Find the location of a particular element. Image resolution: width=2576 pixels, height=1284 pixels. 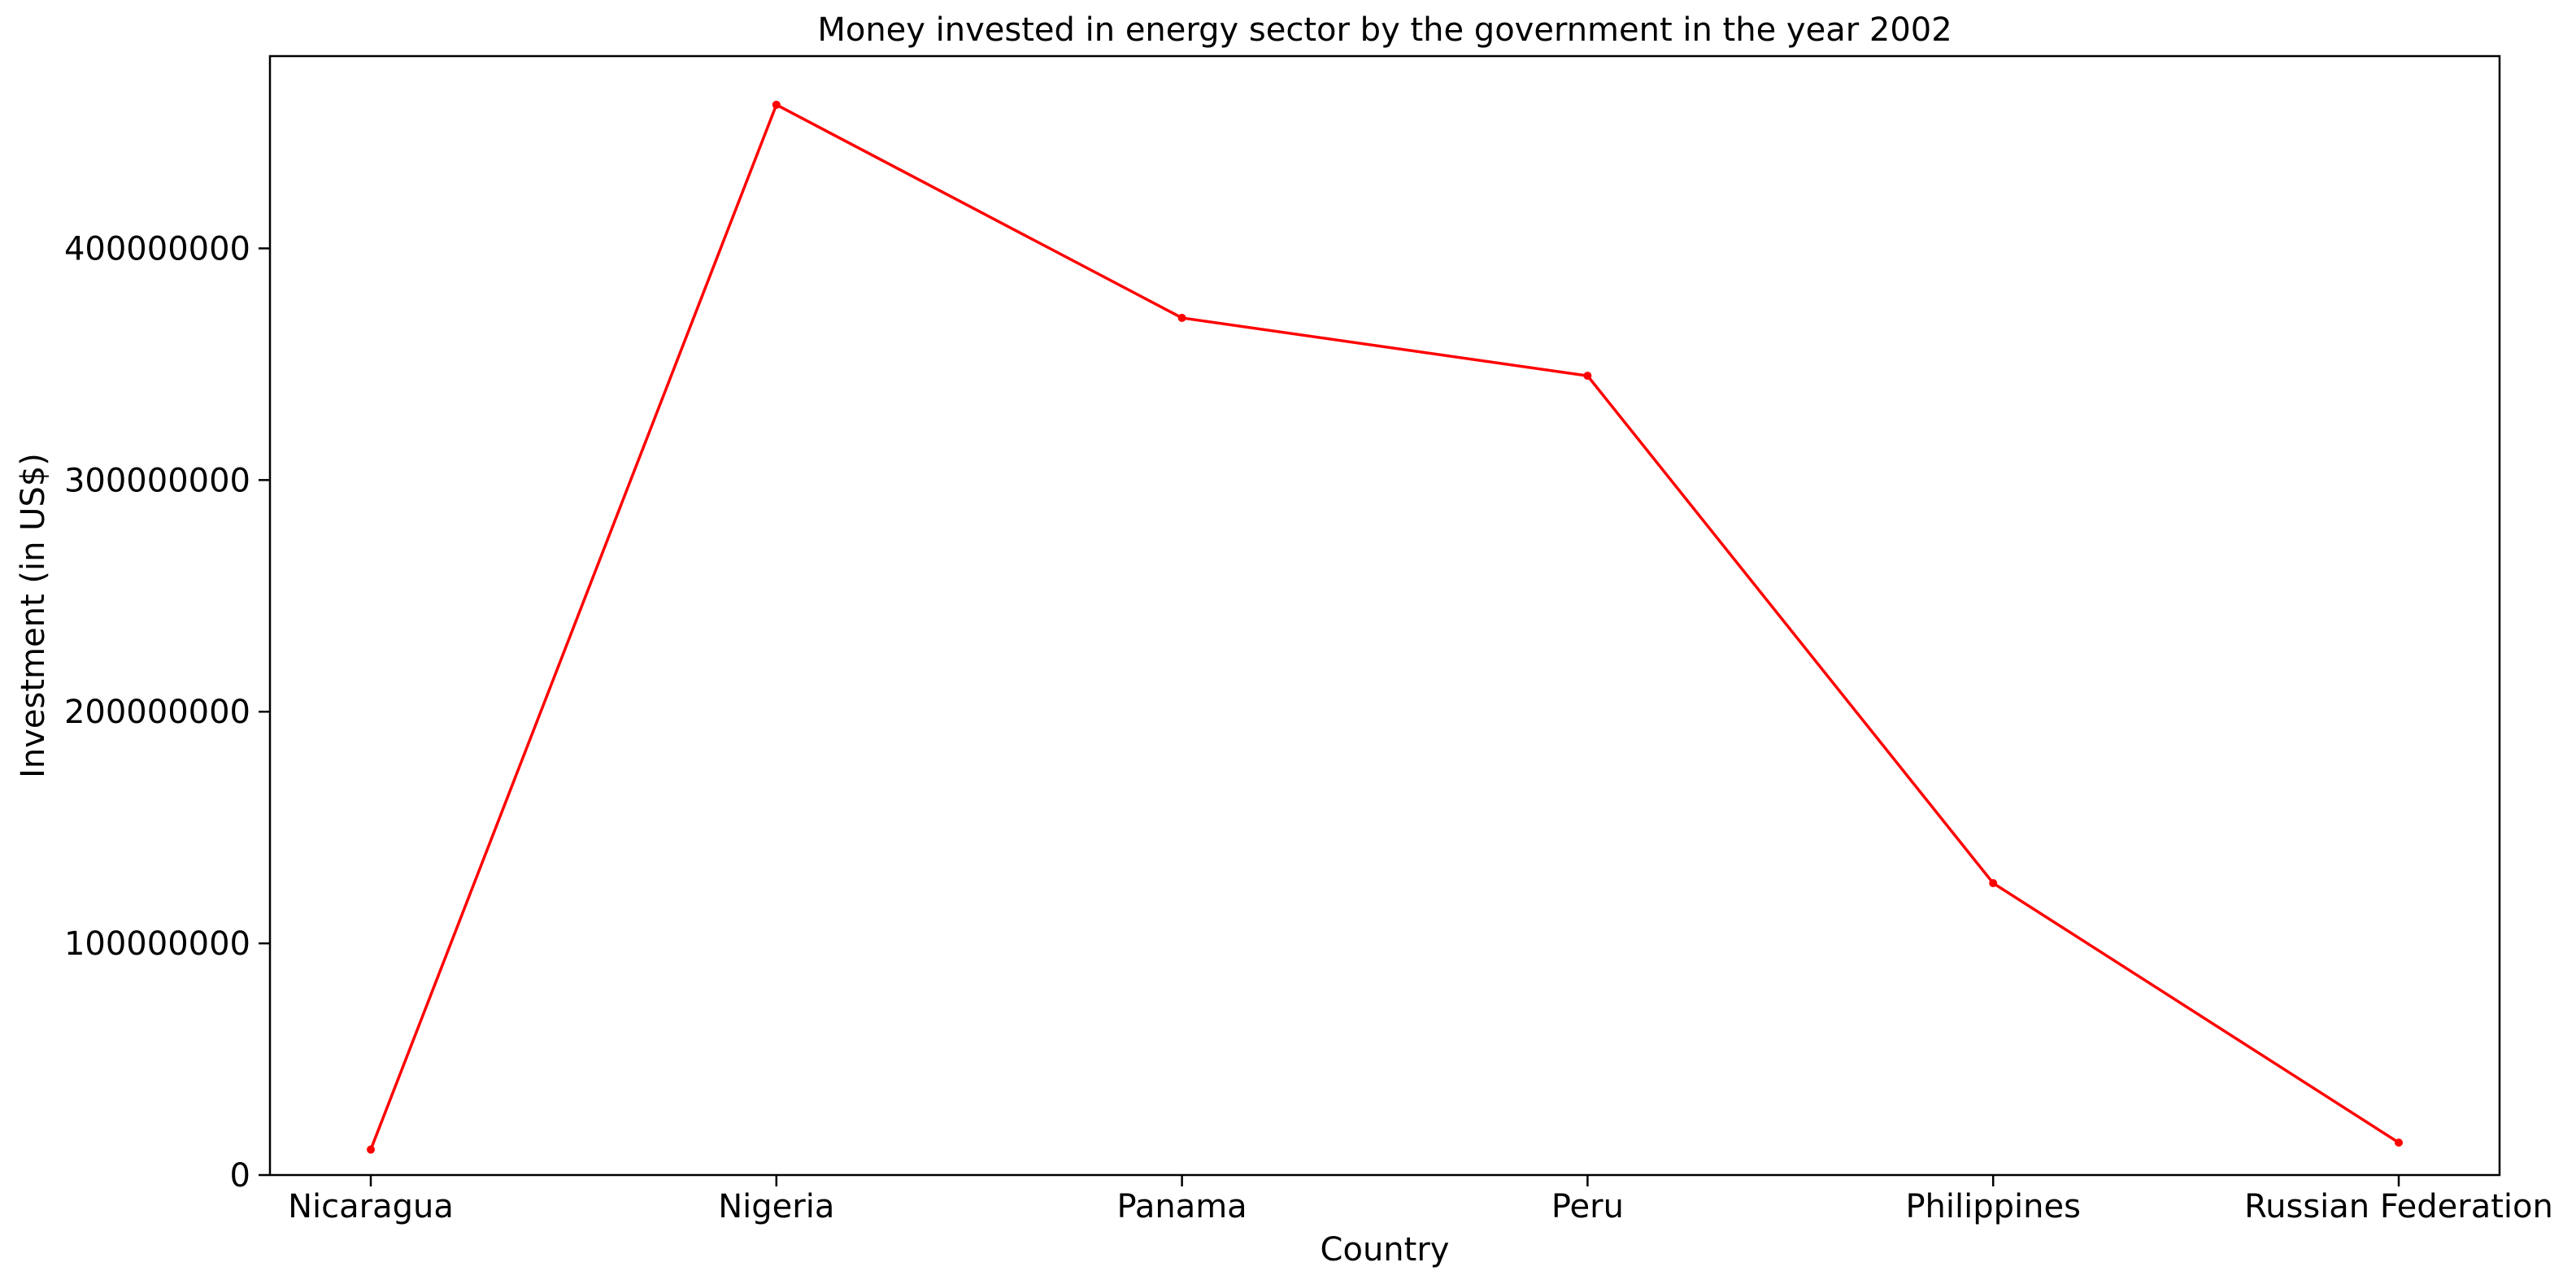

x-tick-label: Peru is located at coordinates (1588, 1206).